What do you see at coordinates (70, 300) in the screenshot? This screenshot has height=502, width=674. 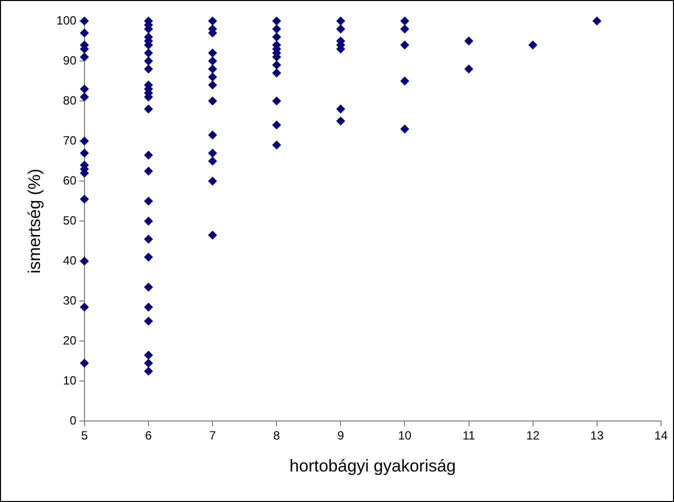 I see `y-tick-label: 30` at bounding box center [70, 300].